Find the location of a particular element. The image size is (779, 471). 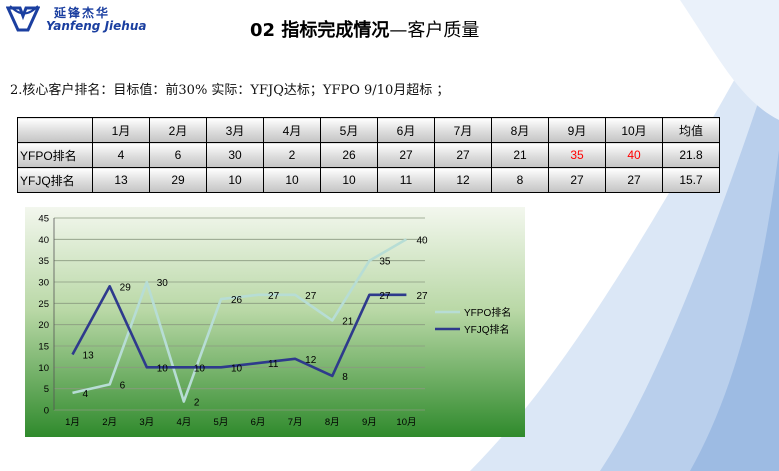

table-header-cell: 均值 is located at coordinates (691, 130).